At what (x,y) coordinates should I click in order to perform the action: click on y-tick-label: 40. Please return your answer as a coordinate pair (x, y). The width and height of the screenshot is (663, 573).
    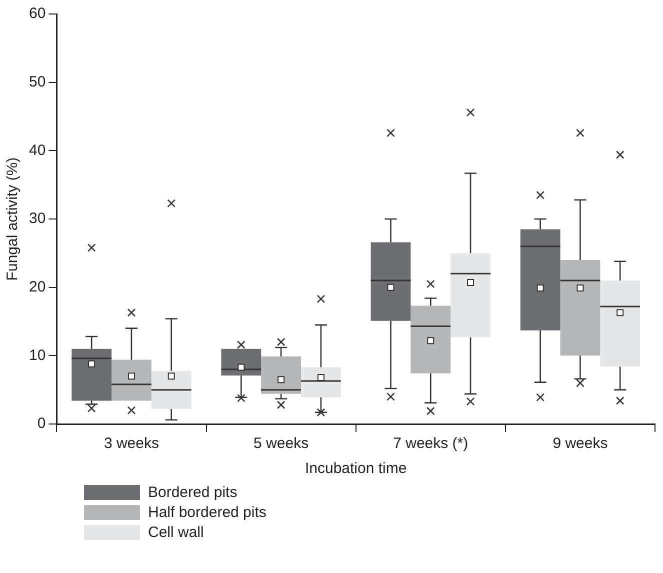
    Looking at the image, I should click on (37, 150).